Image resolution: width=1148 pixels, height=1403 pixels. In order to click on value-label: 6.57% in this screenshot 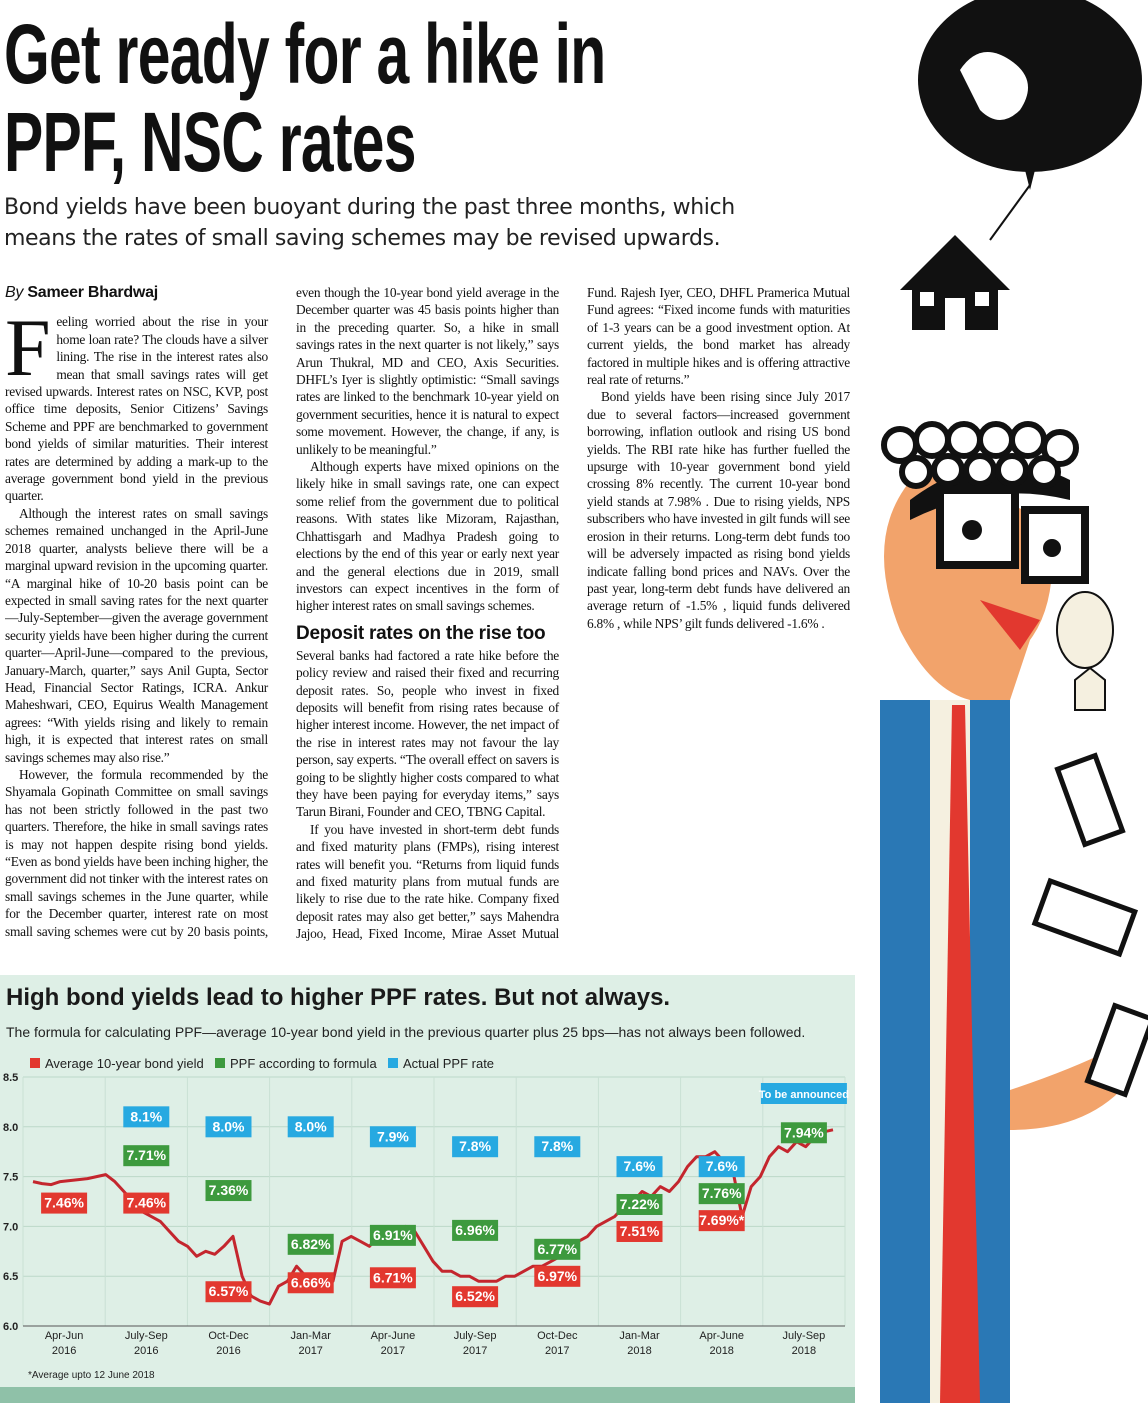, I will do `click(229, 1291)`.